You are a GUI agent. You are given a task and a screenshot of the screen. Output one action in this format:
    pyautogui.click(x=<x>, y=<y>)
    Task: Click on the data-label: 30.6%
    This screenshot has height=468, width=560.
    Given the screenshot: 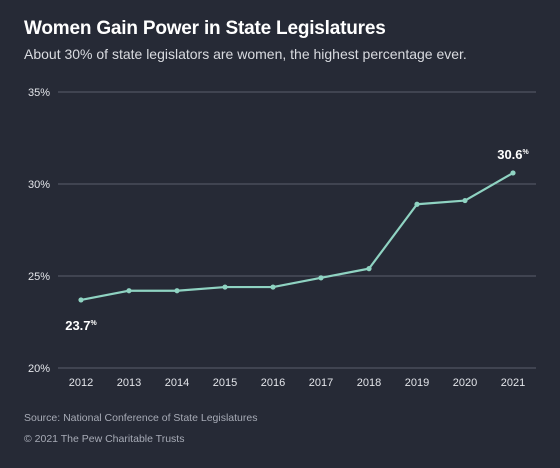 What is the action you would take?
    pyautogui.click(x=513, y=154)
    